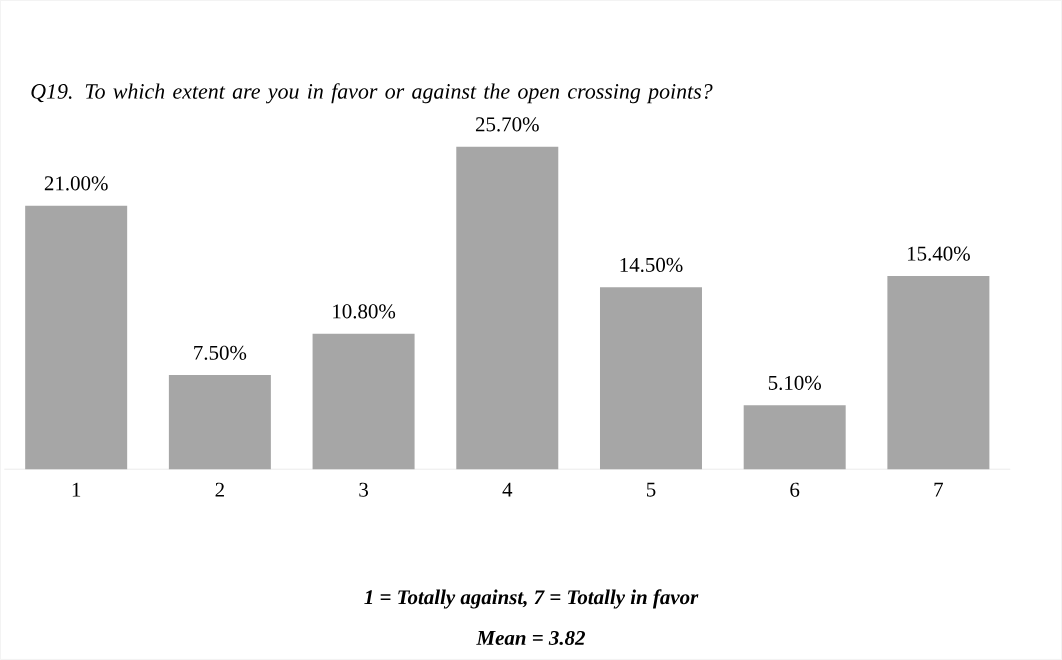  I want to click on data-label: 5.10%, so click(794, 383).